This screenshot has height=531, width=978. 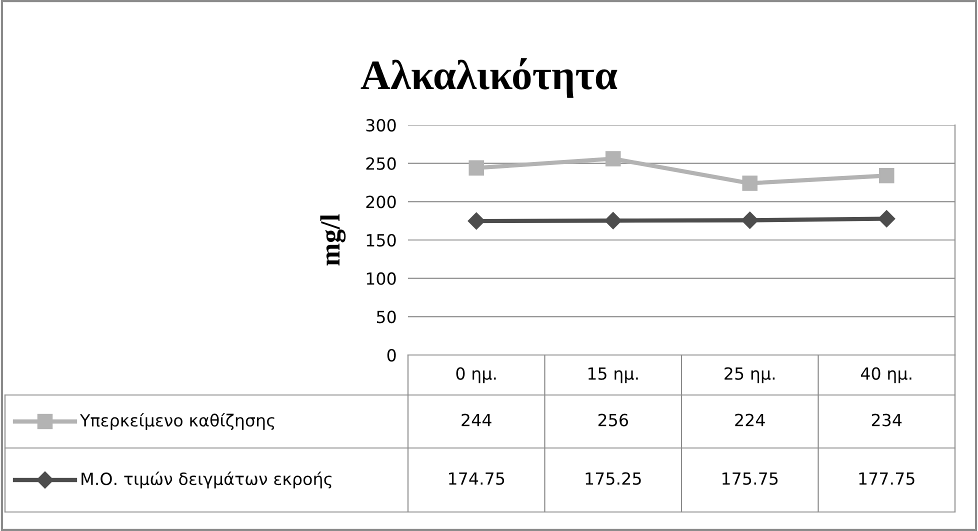 What do you see at coordinates (381, 125) in the screenshot?
I see `y-tick-label: 300` at bounding box center [381, 125].